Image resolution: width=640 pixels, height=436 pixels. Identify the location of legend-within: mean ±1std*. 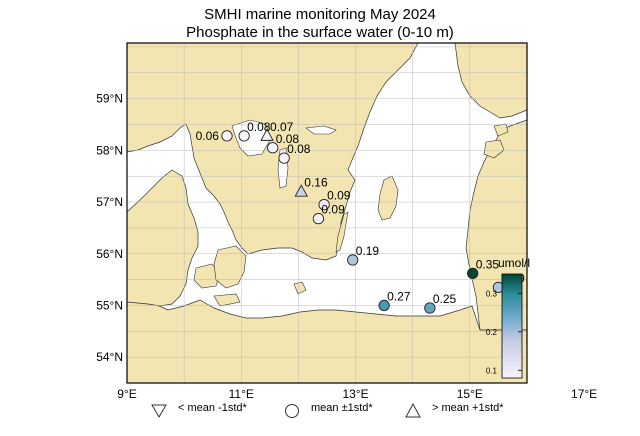
(342, 408).